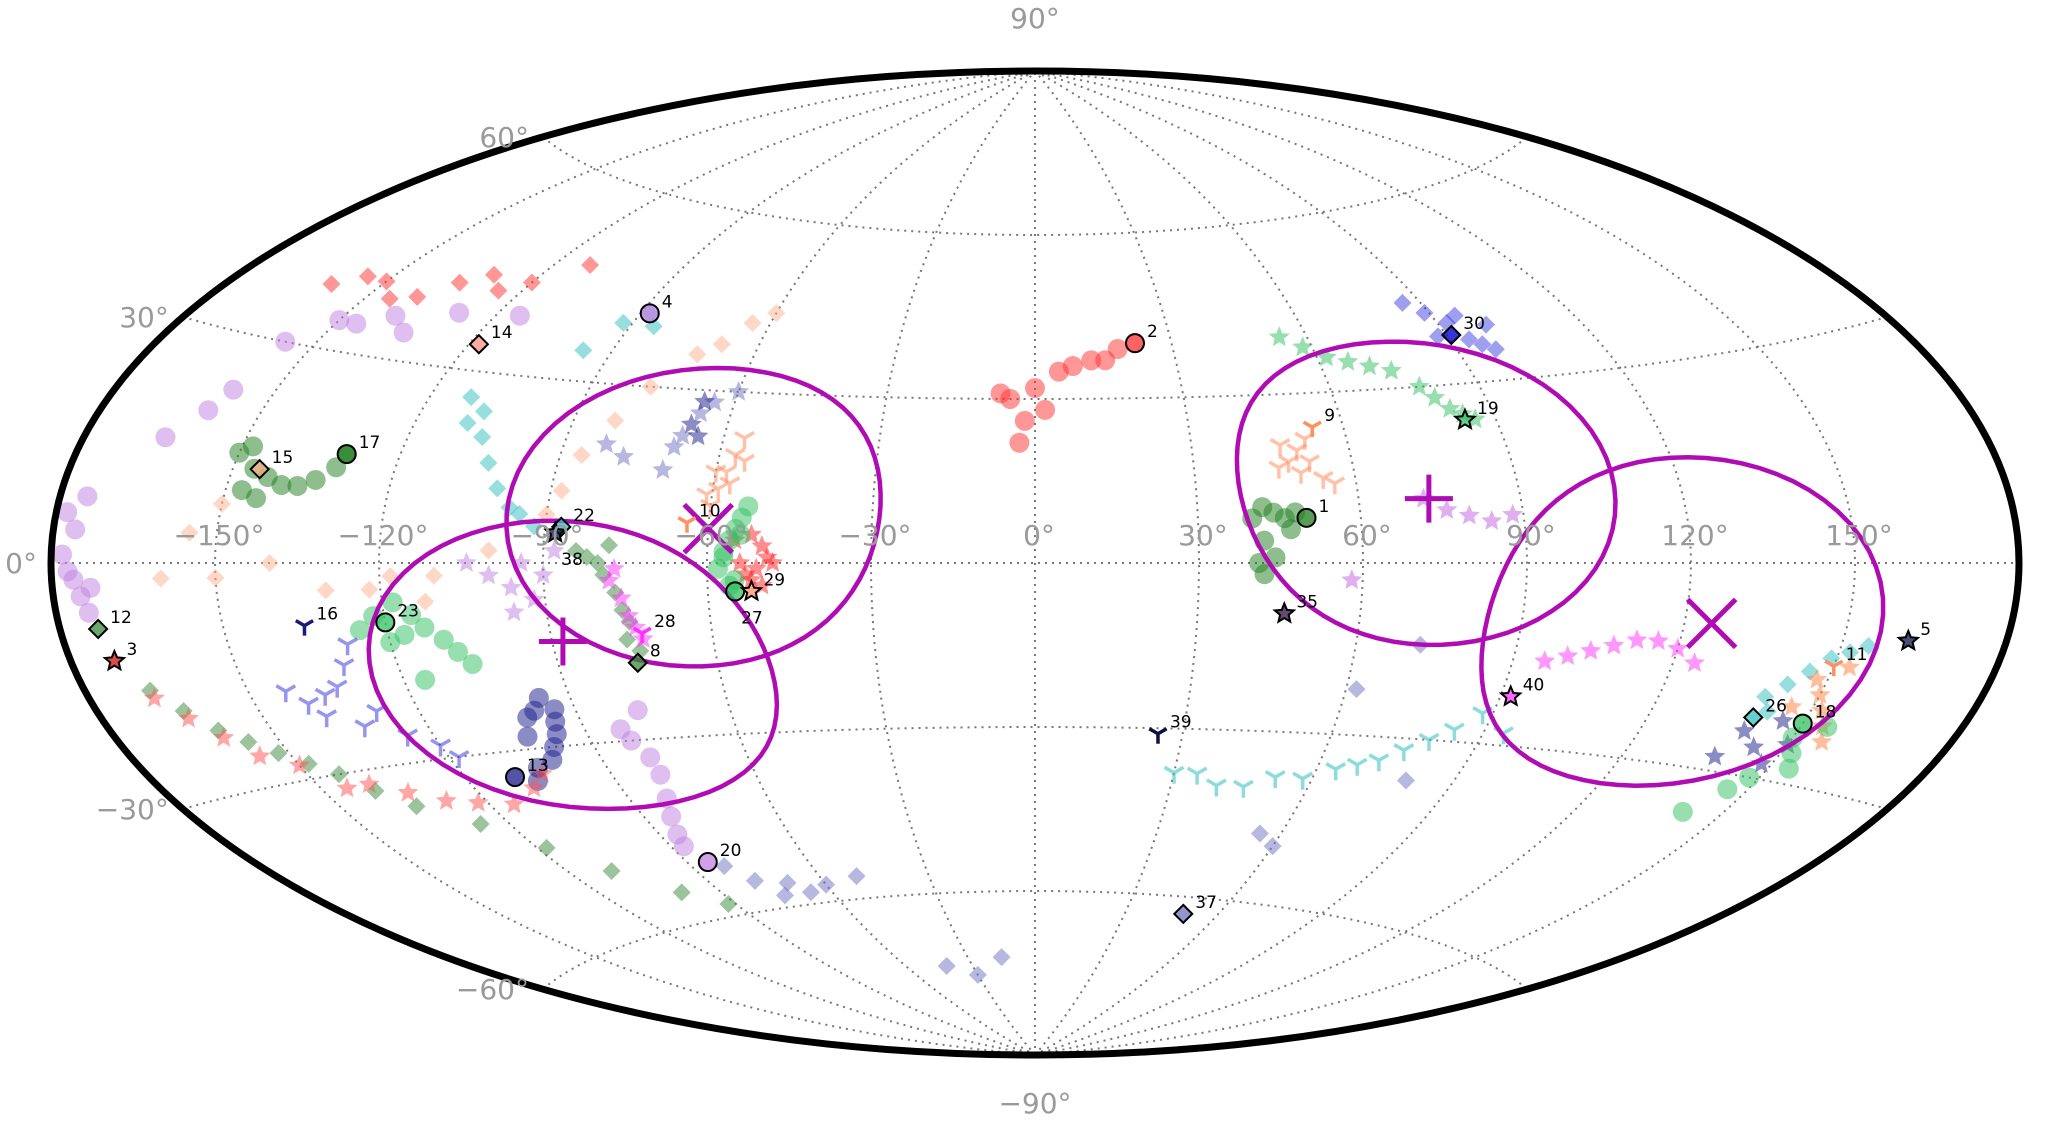 The image size is (2070, 1124). I want to click on source-label: 11, so click(1857, 655).